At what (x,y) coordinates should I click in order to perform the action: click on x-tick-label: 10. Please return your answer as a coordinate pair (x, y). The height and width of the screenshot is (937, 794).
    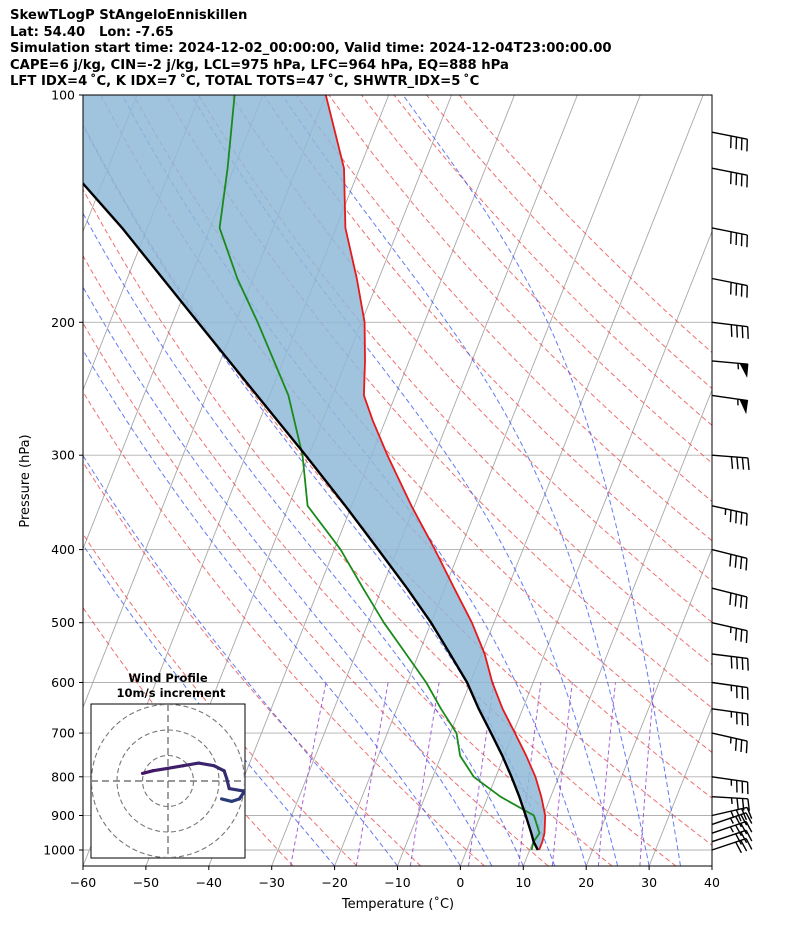
    Looking at the image, I should click on (523, 882).